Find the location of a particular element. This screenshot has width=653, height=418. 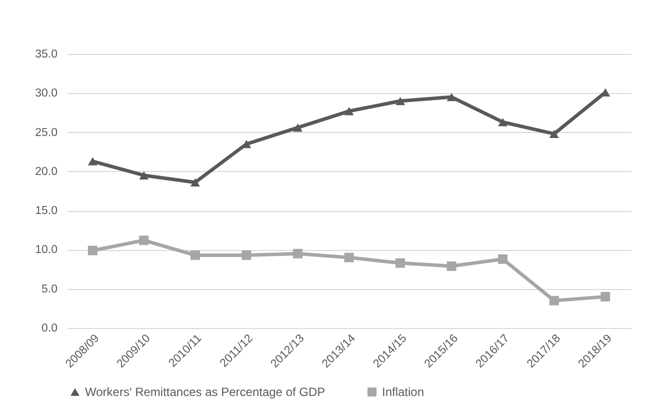

y-tick-label: 10.0 is located at coordinates (46, 250).